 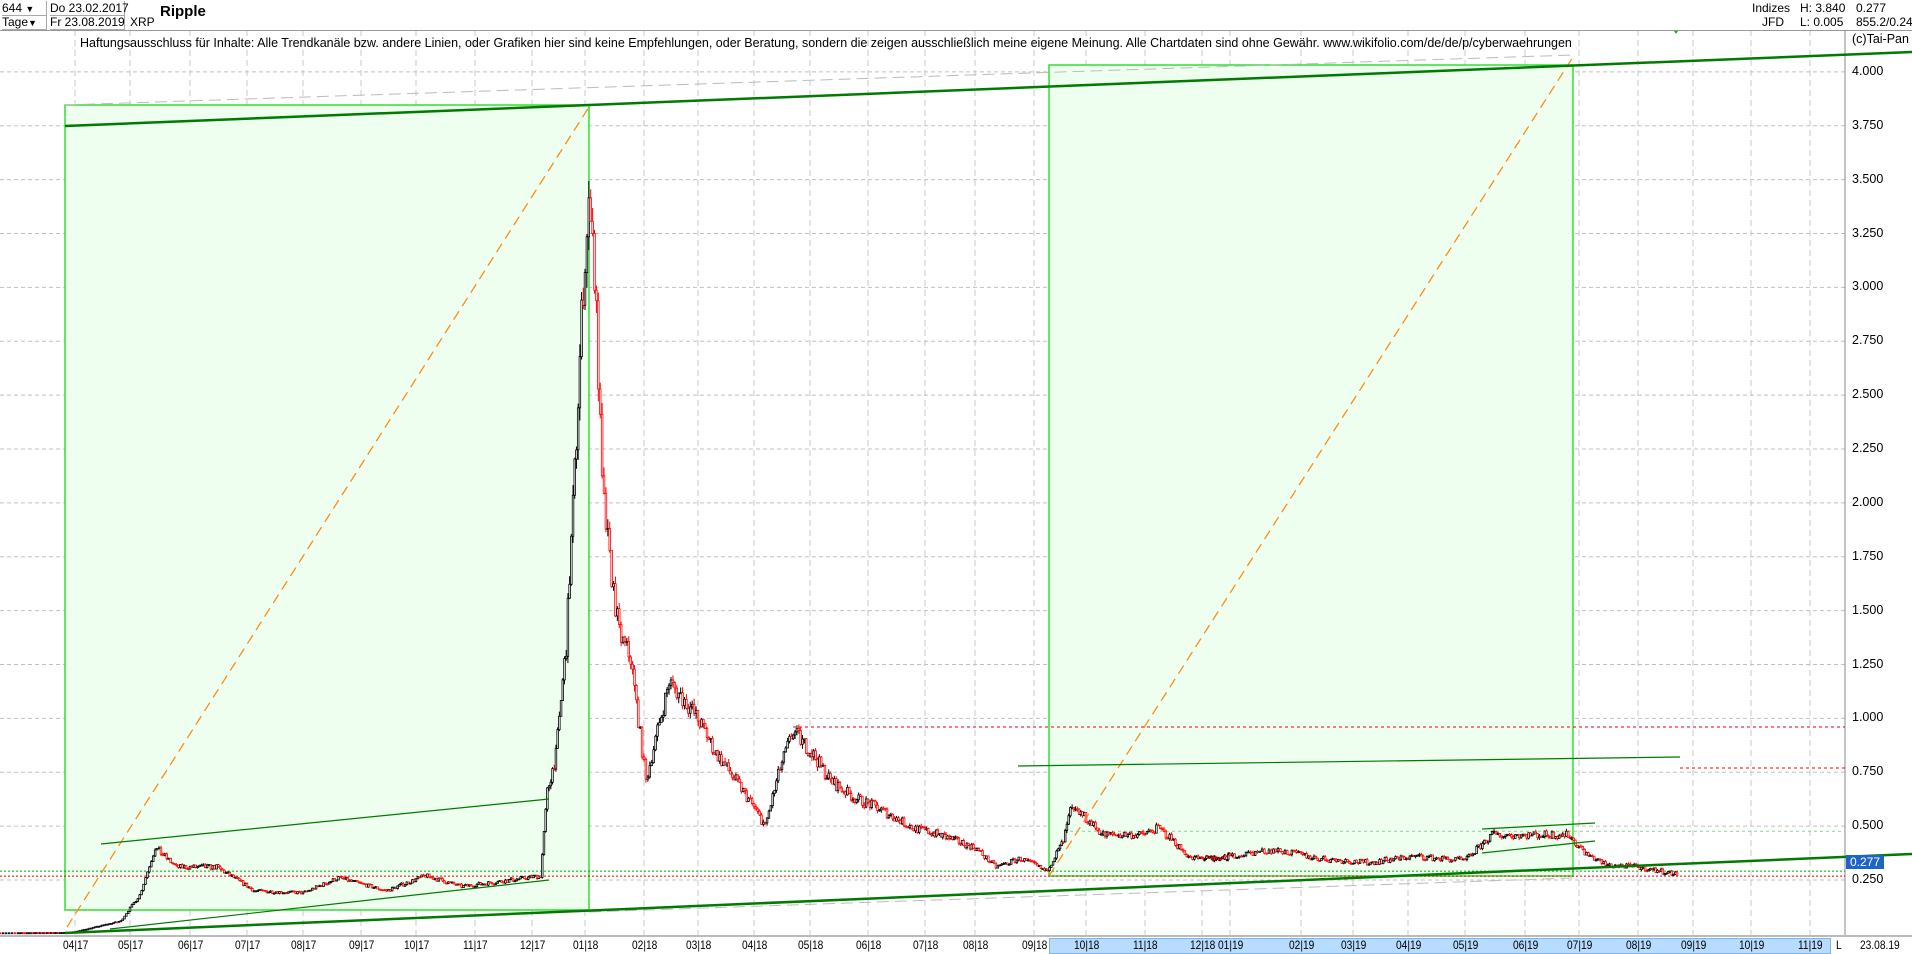 I want to click on x-axis-end-marker: L, so click(x=1839, y=945).